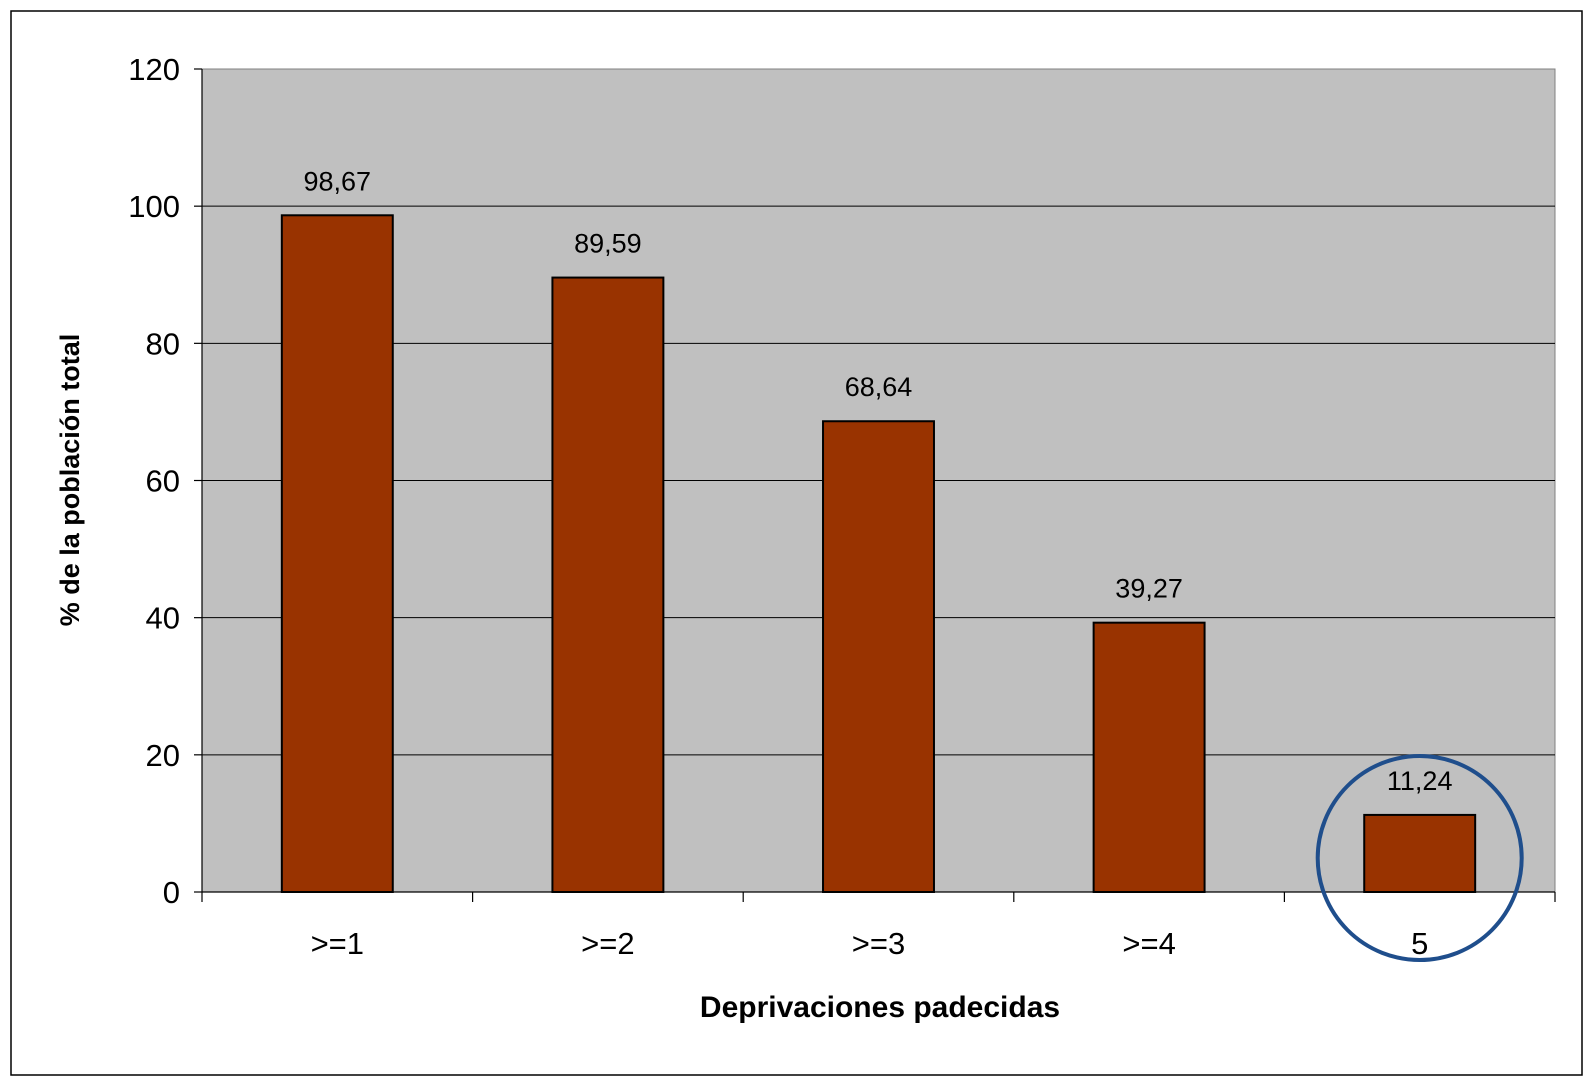 This screenshot has width=1583, height=1081. What do you see at coordinates (880, 1007) in the screenshot?
I see `x-axis-title: Deprivaciones padecidas` at bounding box center [880, 1007].